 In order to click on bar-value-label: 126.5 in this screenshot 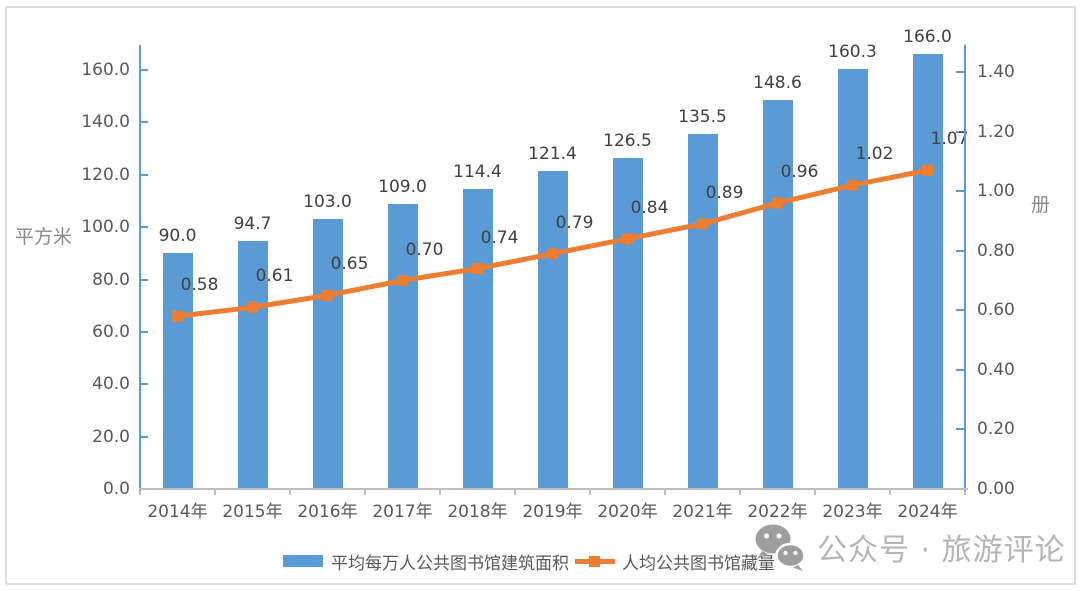, I will do `click(627, 140)`.